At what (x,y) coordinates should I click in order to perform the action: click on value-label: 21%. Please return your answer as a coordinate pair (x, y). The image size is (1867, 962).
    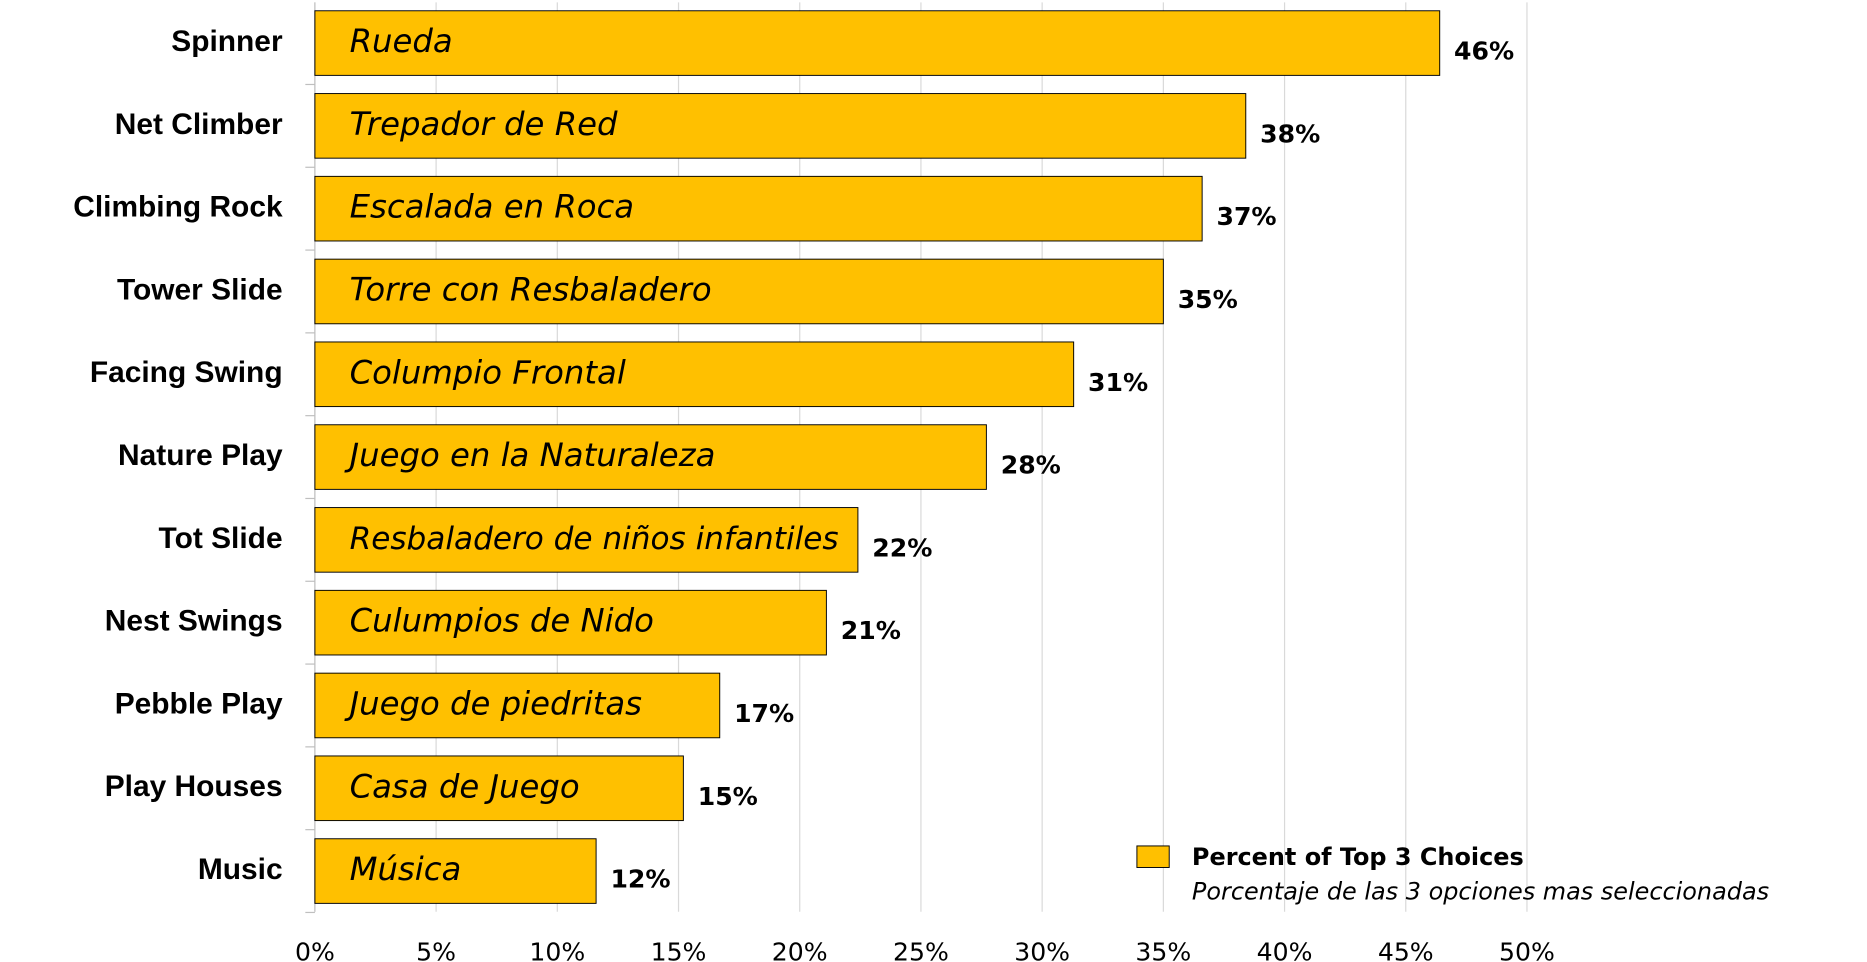
    Looking at the image, I should click on (871, 630).